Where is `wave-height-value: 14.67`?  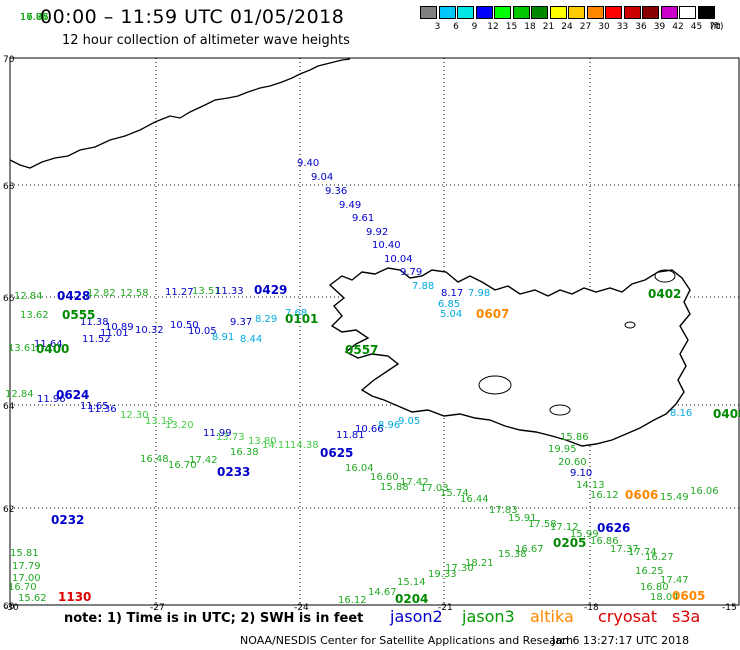 wave-height-value: 14.67 is located at coordinates (382, 592).